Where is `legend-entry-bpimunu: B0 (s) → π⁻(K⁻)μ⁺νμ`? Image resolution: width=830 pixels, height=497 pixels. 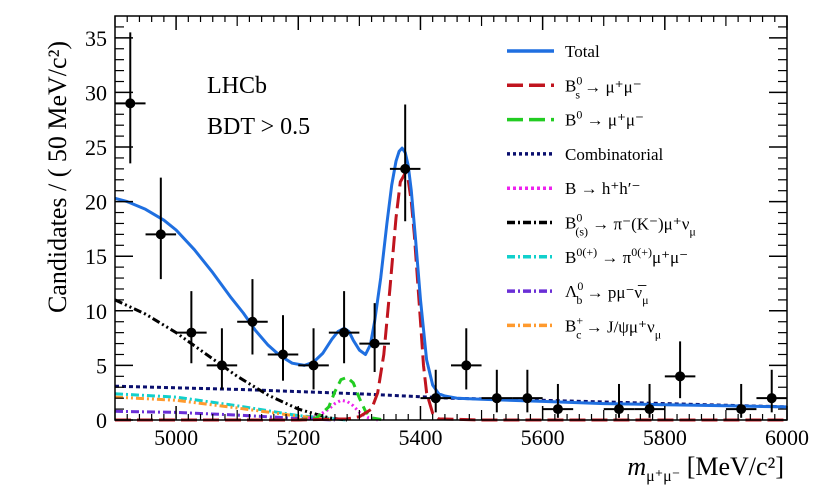 legend-entry-bpimunu: B0 (s) → π⁻(K⁻)μ⁺νμ is located at coordinates (601, 225).